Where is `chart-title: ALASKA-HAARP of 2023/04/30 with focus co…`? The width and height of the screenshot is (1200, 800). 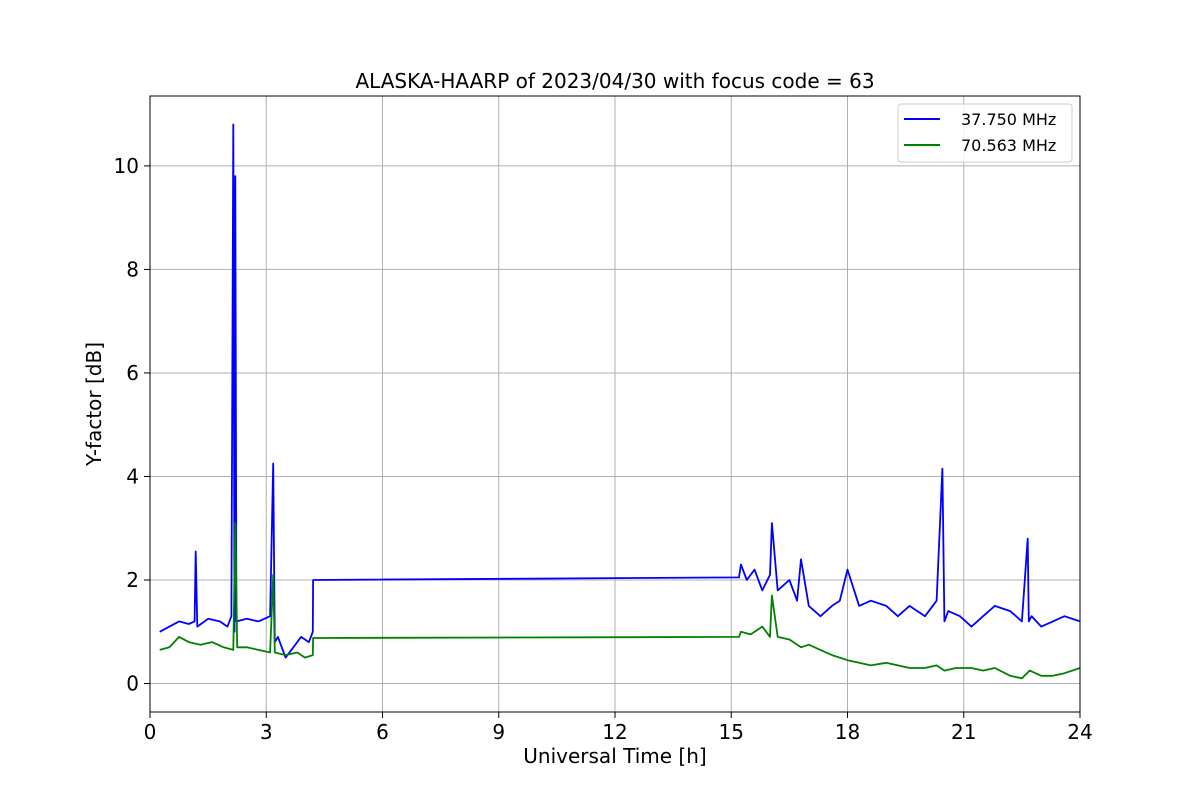 chart-title: ALASKA-HAARP of 2023/04/30 with focus co… is located at coordinates (614, 81).